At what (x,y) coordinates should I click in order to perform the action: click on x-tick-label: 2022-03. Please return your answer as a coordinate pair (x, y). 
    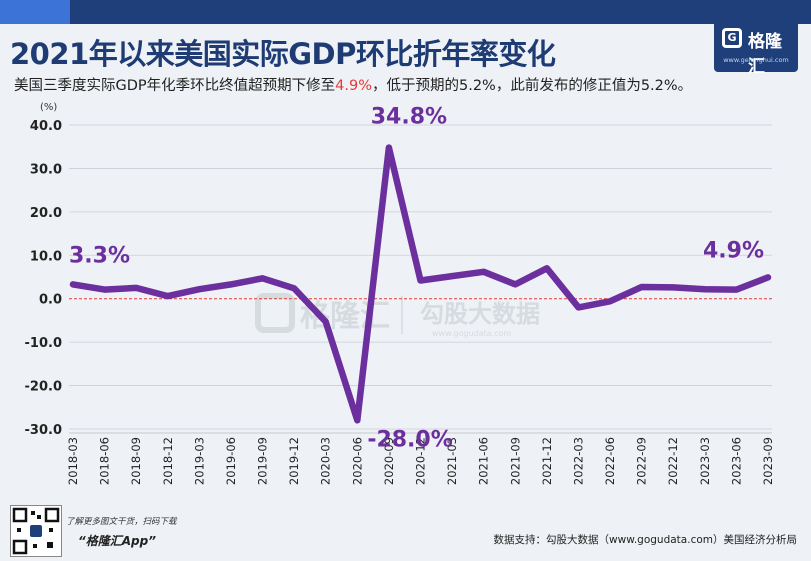
    Looking at the image, I should click on (578, 461).